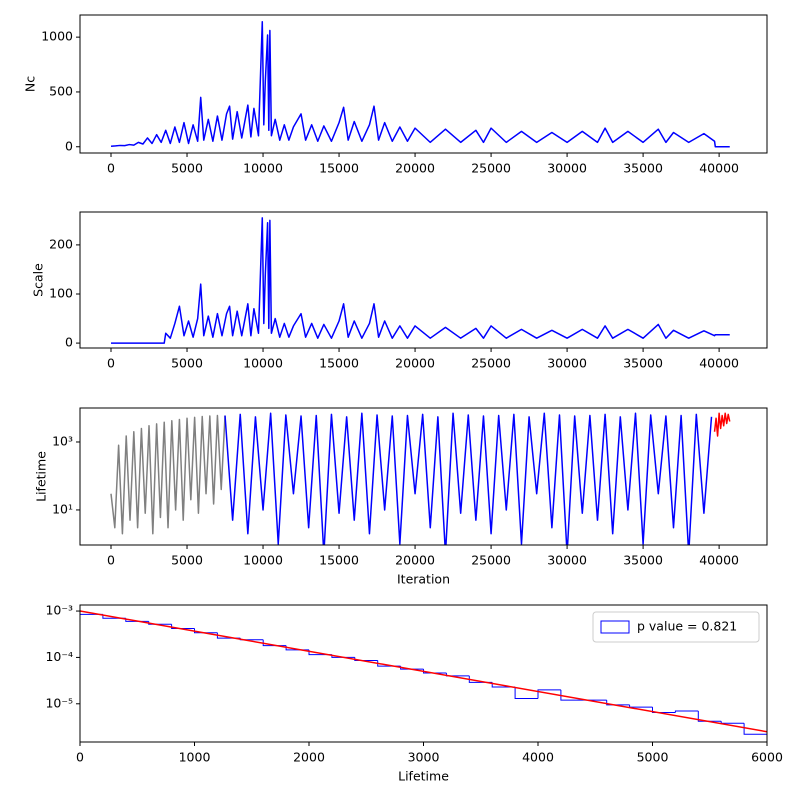 This screenshot has width=800, height=800. I want to click on y-tick-label: 500, so click(61, 90).